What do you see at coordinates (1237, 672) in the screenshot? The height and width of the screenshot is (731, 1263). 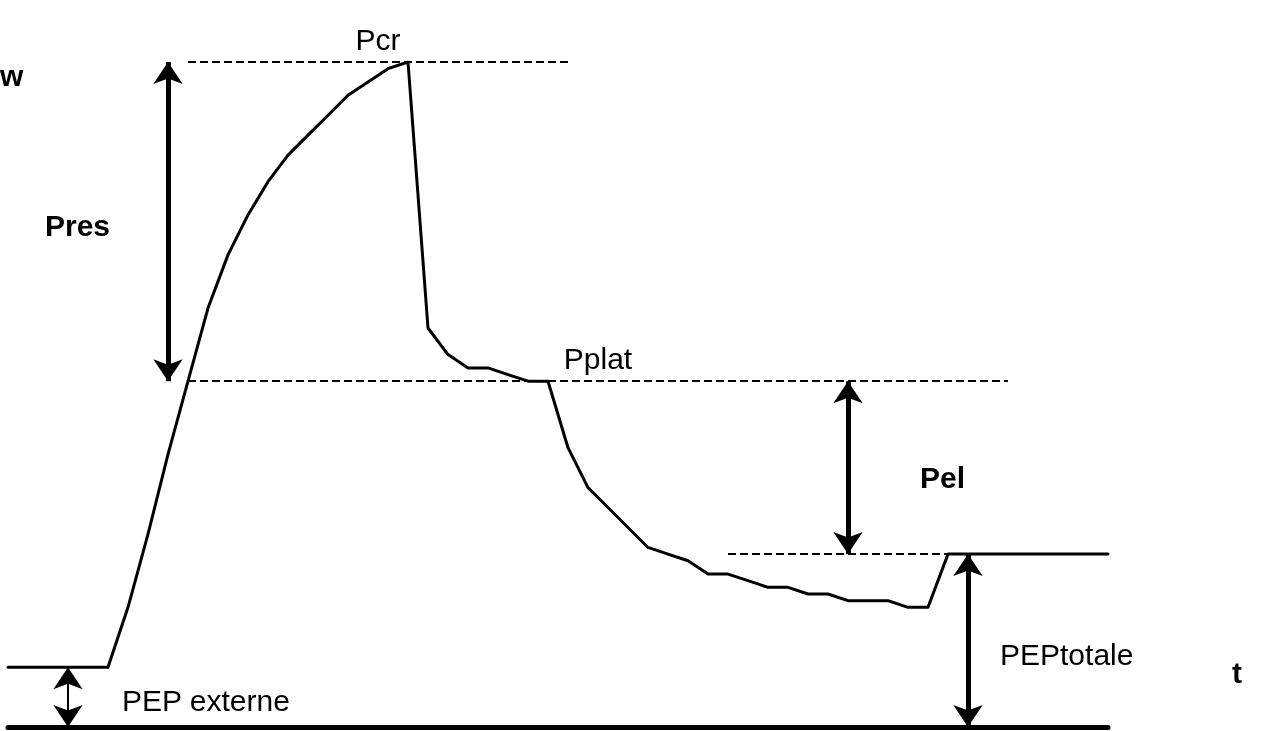 I see `x-axis-title: t` at bounding box center [1237, 672].